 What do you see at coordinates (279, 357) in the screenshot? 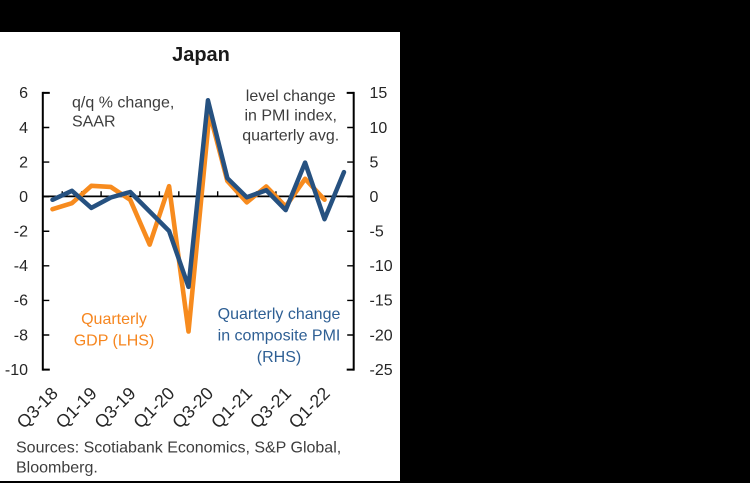
I see `svg-text: (RHS)` at bounding box center [279, 357].